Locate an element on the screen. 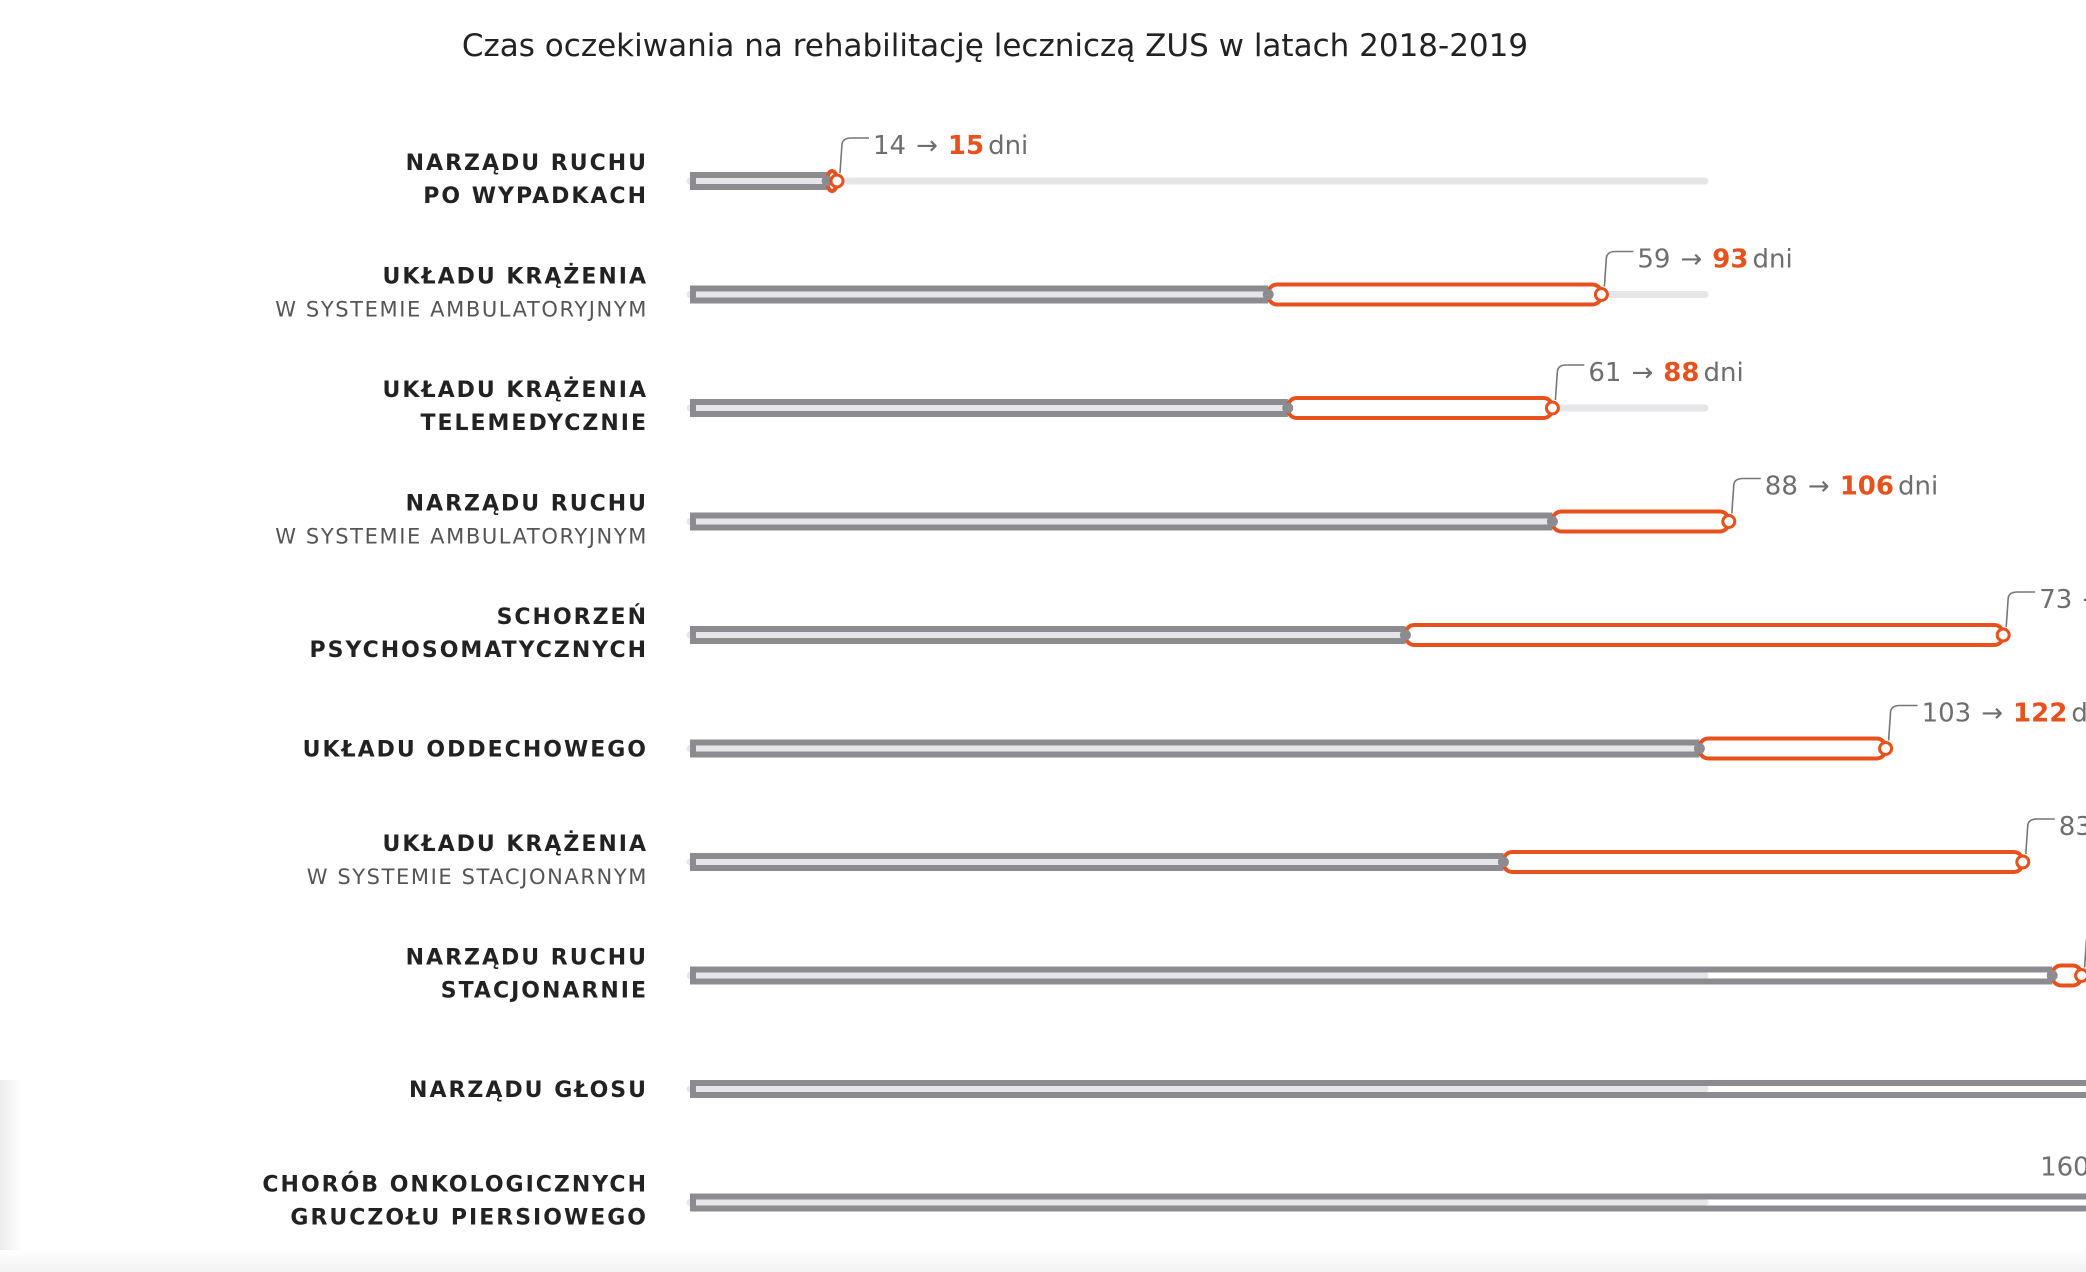 Image resolution: width=2086 pixels, height=1272 pixels. value-label: 103→122dni is located at coordinates (2004, 714).